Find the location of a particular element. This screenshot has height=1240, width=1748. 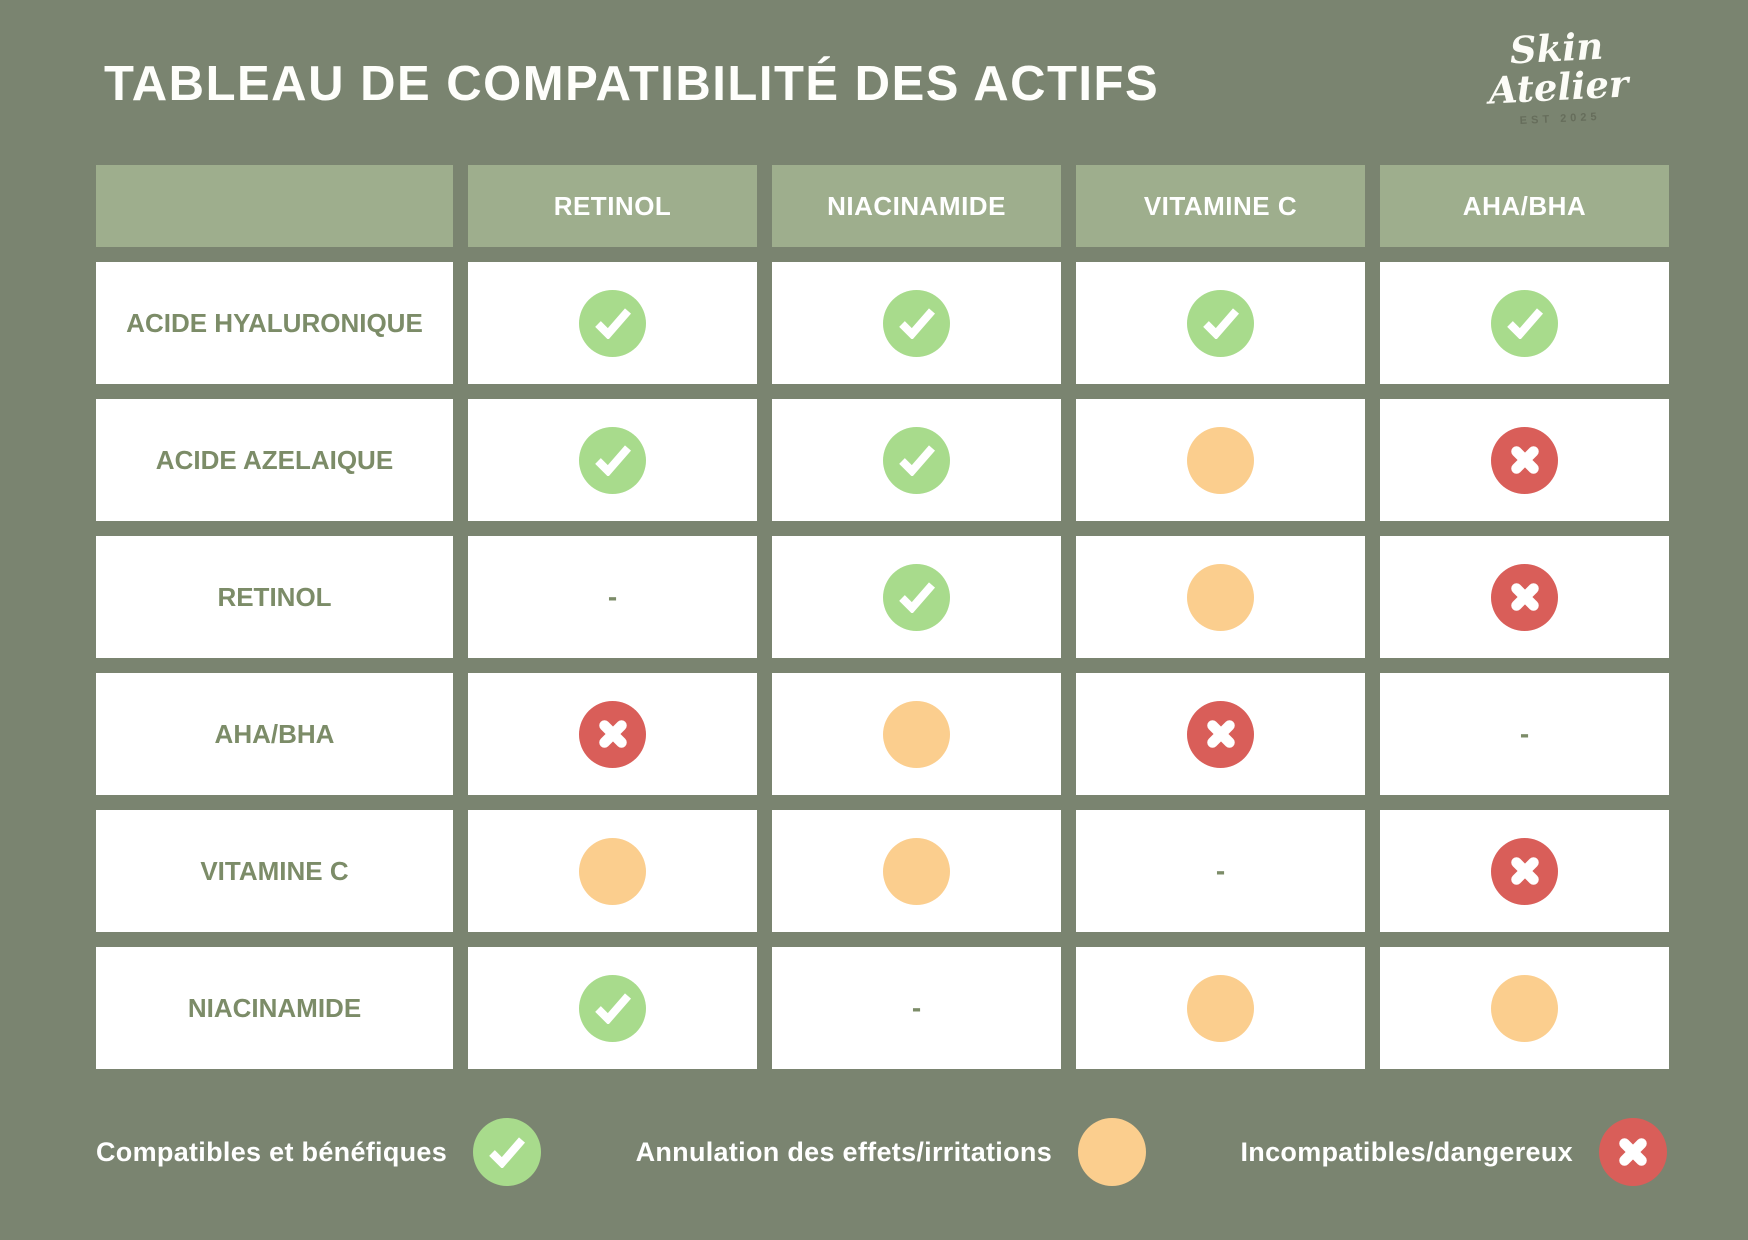

cell-acide-azelaique-niacinamide is located at coordinates (916, 460).